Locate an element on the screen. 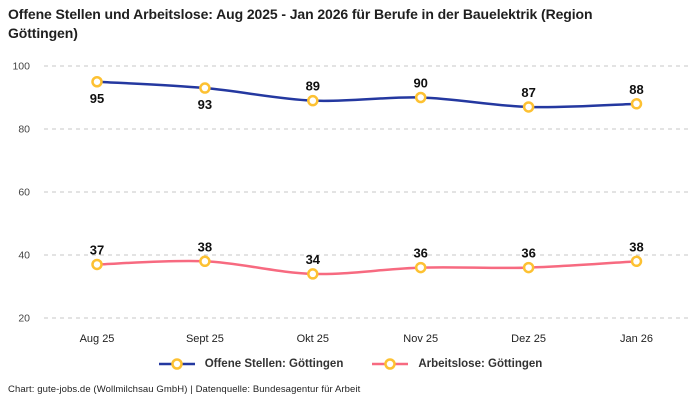  y-tick-label: 80 is located at coordinates (24, 130).